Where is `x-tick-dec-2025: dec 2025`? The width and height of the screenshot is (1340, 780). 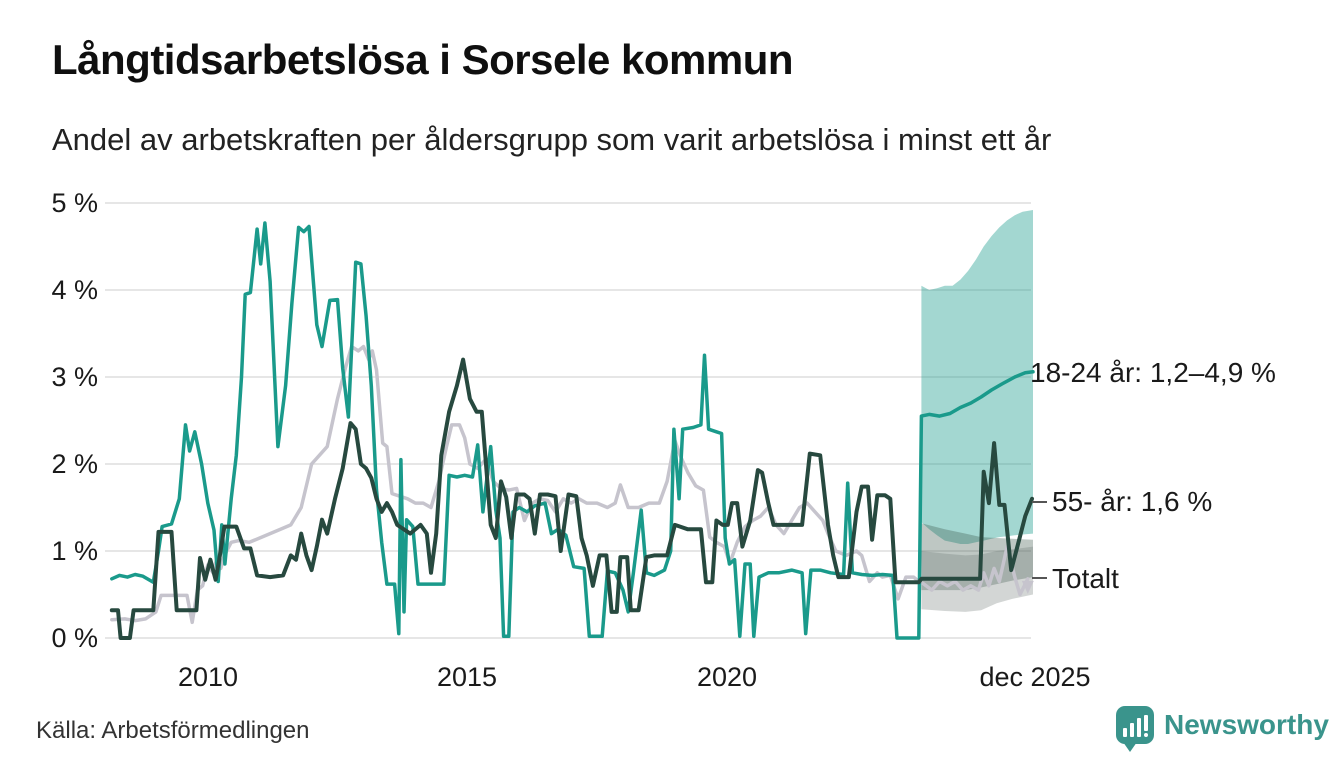 x-tick-dec-2025: dec 2025 is located at coordinates (1035, 677).